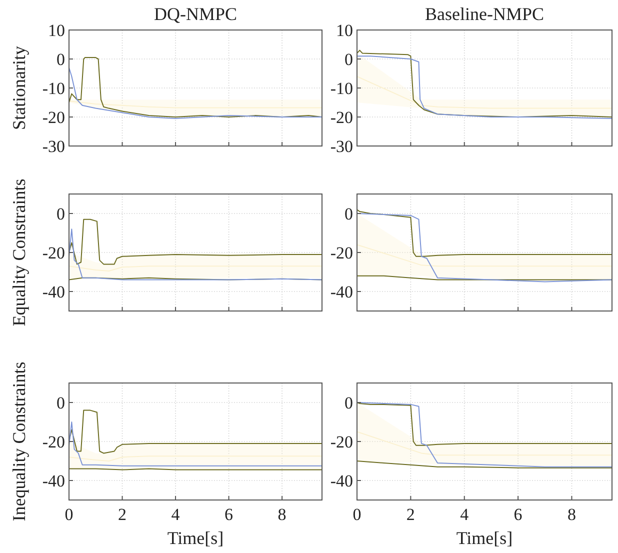 This screenshot has width=618, height=553. Describe the element at coordinates (19, 252) in the screenshot. I see `y-axis-title: Equality Constraints` at that location.